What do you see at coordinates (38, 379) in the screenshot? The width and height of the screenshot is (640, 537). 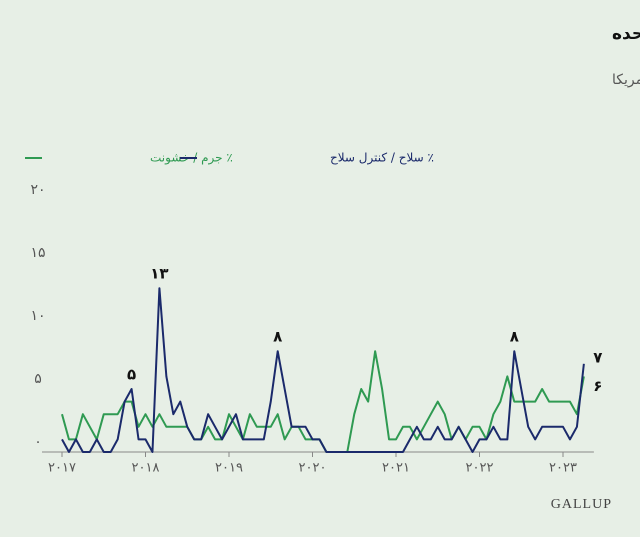 I see `y-tick-label: ۵` at bounding box center [38, 379].